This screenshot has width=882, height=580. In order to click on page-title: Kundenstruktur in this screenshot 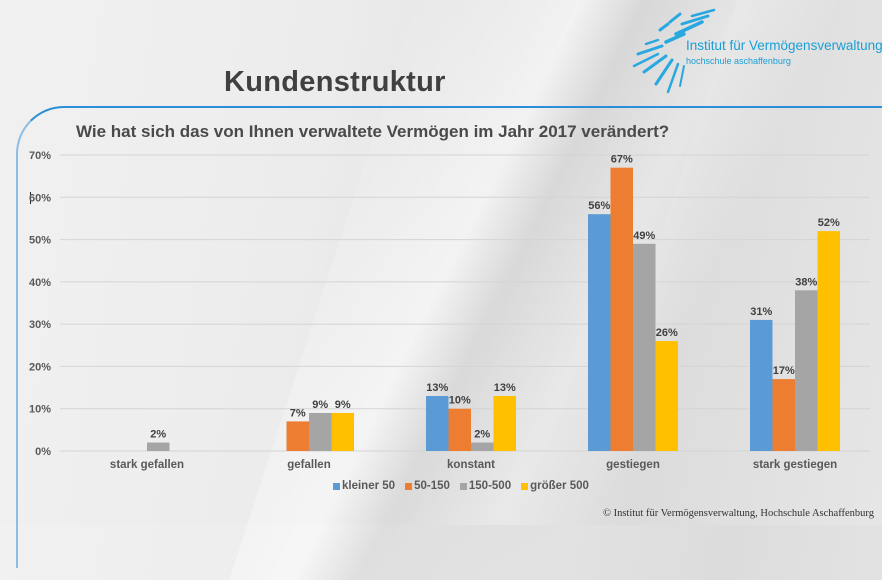, I will do `click(335, 82)`.